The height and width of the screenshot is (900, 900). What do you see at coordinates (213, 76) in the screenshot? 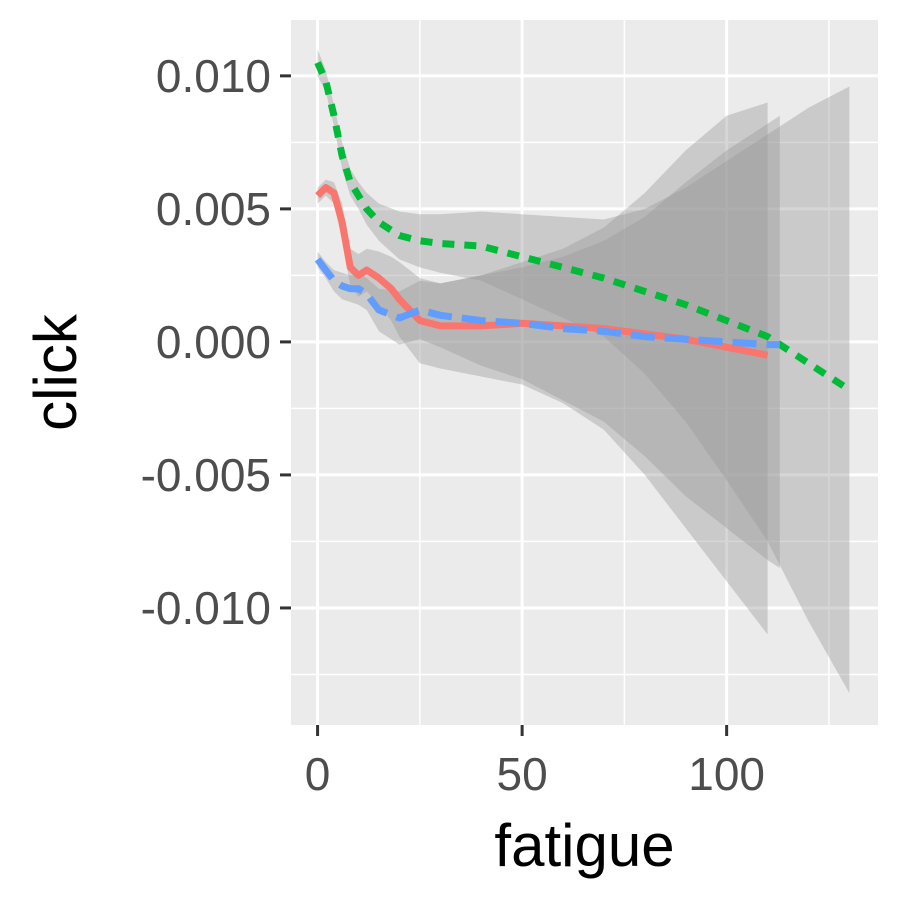
I see `y-tick-label: 0.010` at bounding box center [213, 76].